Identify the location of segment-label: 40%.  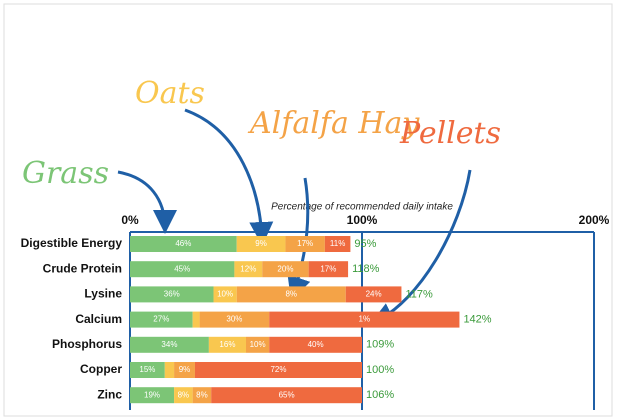
(316, 344).